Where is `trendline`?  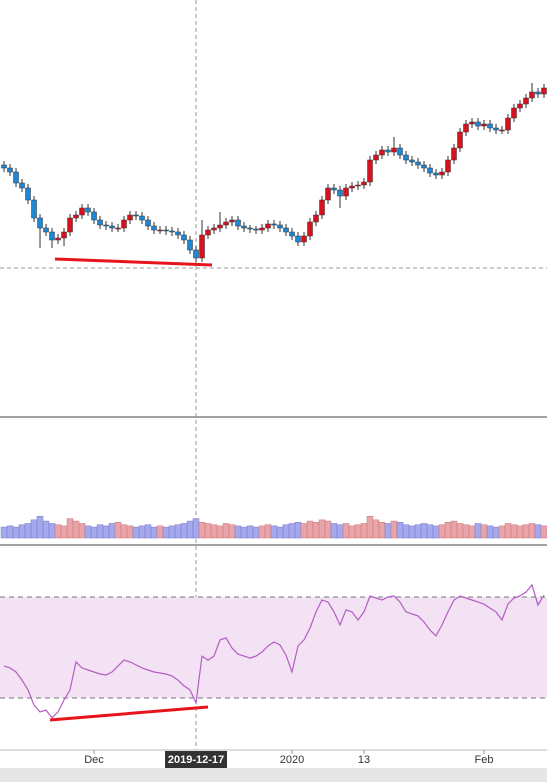 trendline is located at coordinates (129, 713).